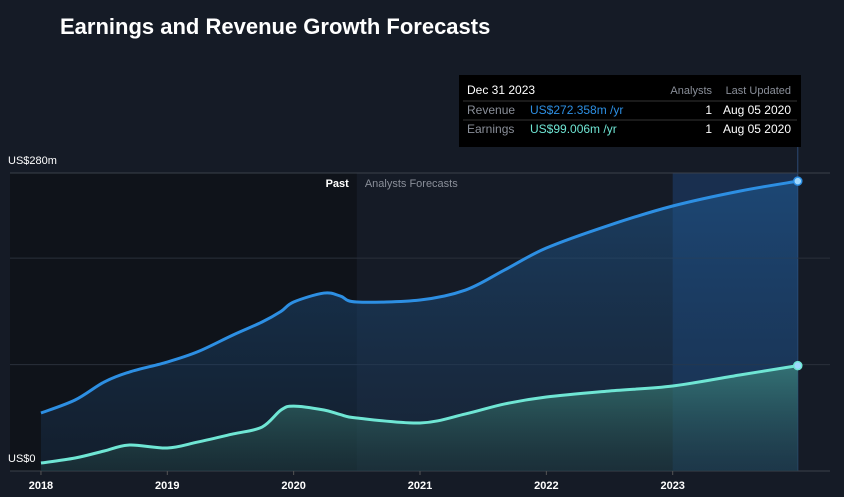 The height and width of the screenshot is (497, 844). I want to click on chart-title: Earnings and Revenue Growth Forecasts, so click(275, 26).